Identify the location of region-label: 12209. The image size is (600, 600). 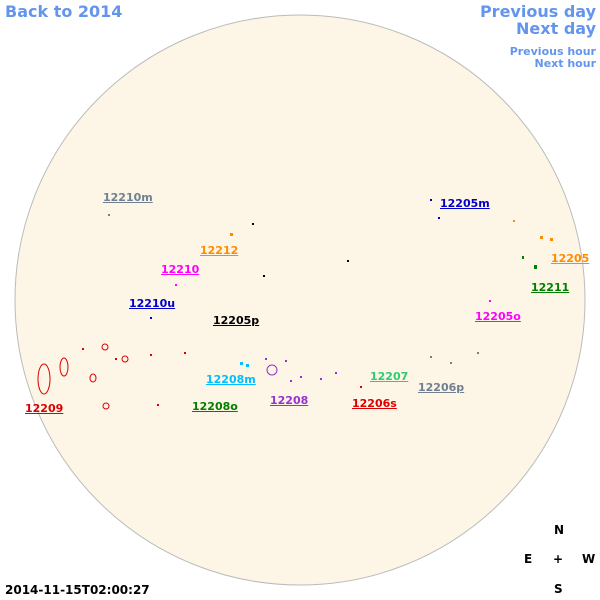
(44, 408).